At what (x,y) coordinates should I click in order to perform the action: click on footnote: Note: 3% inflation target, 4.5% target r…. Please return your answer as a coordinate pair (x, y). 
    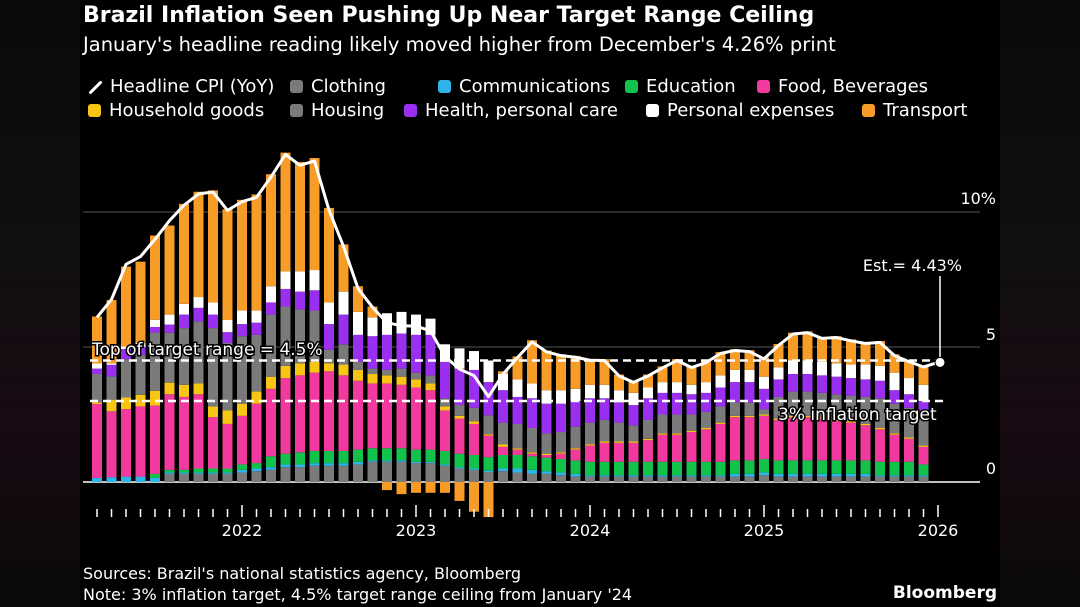
    Looking at the image, I should click on (358, 594).